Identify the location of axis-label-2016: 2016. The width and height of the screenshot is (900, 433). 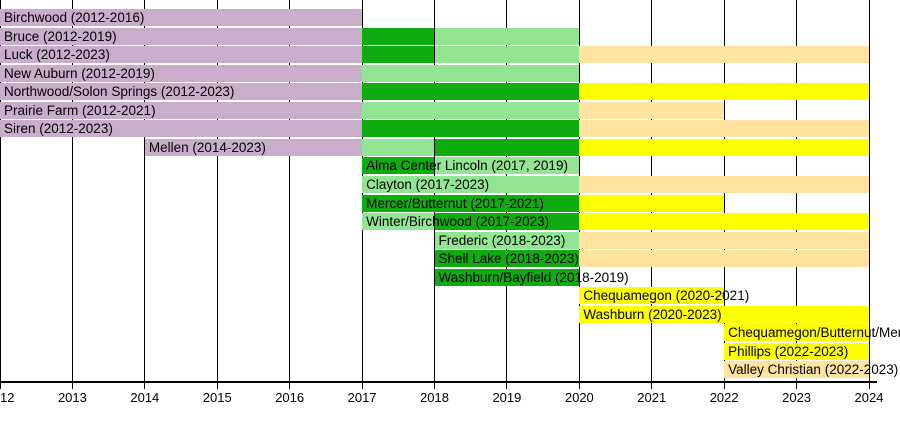
(290, 397).